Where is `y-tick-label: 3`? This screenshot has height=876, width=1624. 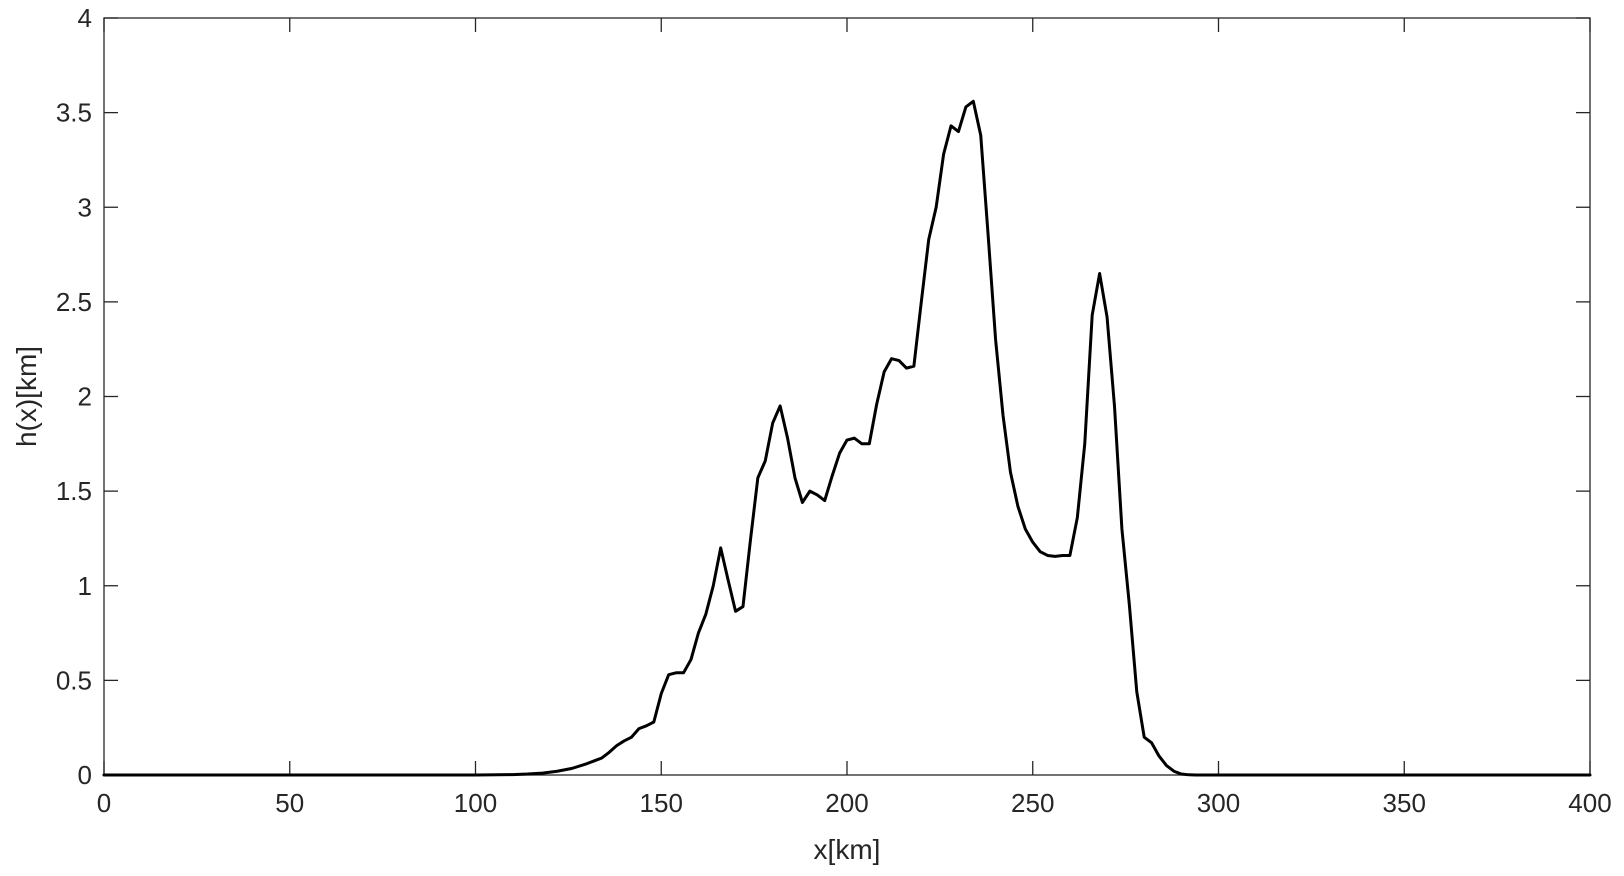 y-tick-label: 3 is located at coordinates (85, 207).